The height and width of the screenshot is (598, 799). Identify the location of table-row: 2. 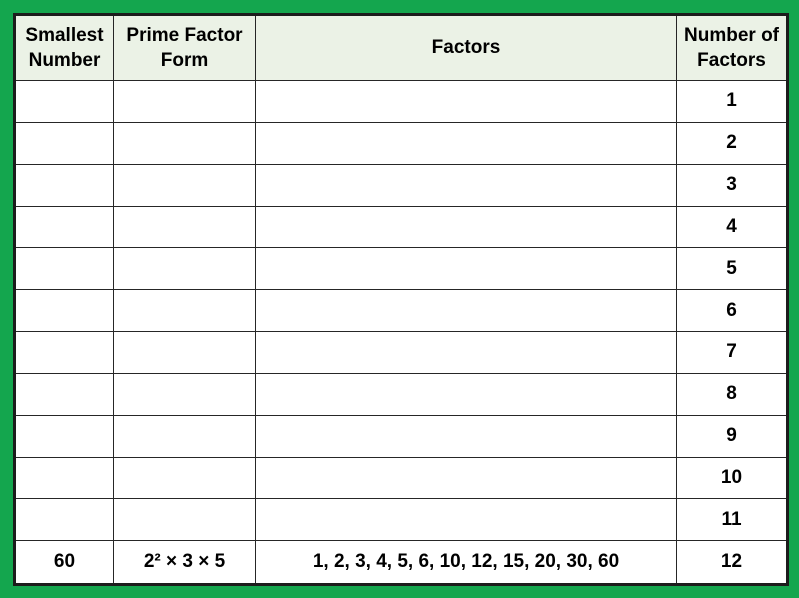
(401, 143).